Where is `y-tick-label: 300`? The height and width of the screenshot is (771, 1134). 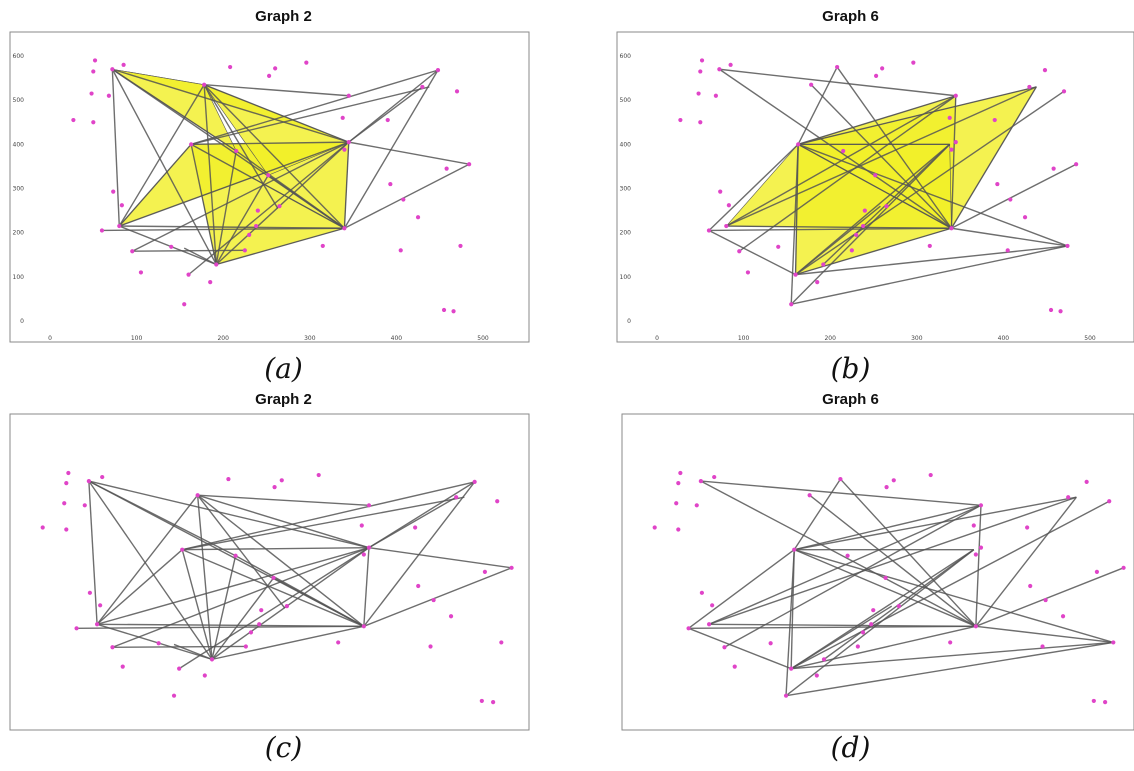 y-tick-label: 300 is located at coordinates (19, 189).